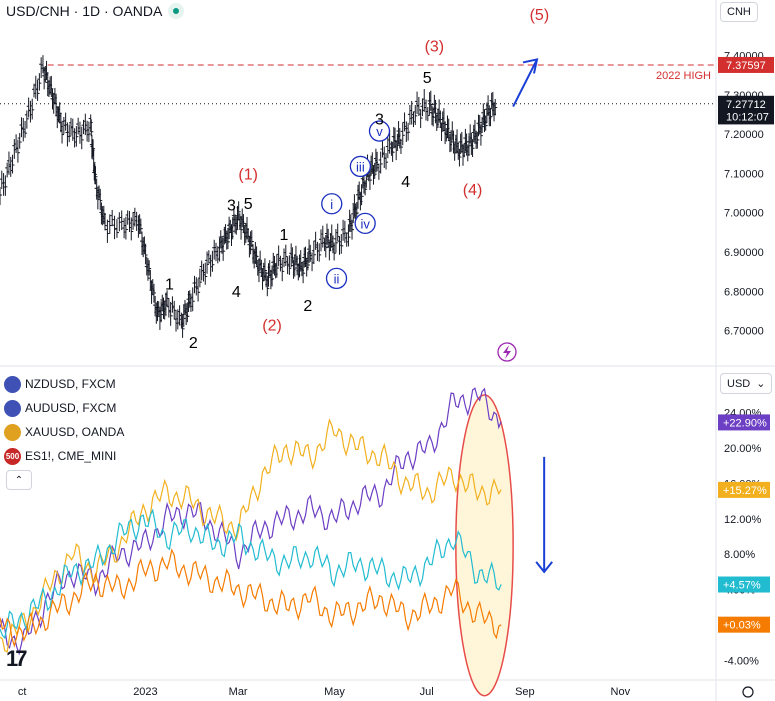 The width and height of the screenshot is (775, 701). I want to click on gold-icon, so click(12, 432).